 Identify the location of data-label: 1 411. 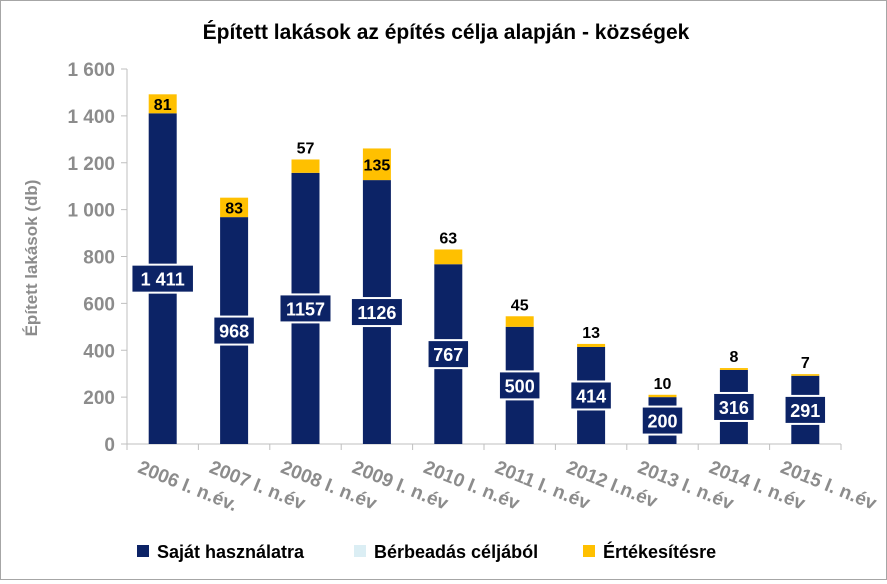
(163, 280).